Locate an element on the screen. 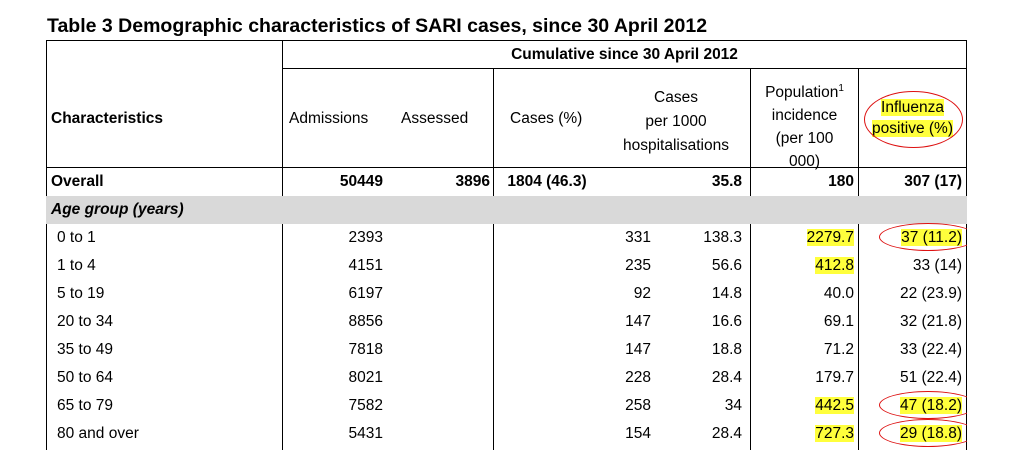 The image size is (1012, 450). cell-cases: 154 is located at coordinates (638, 433).